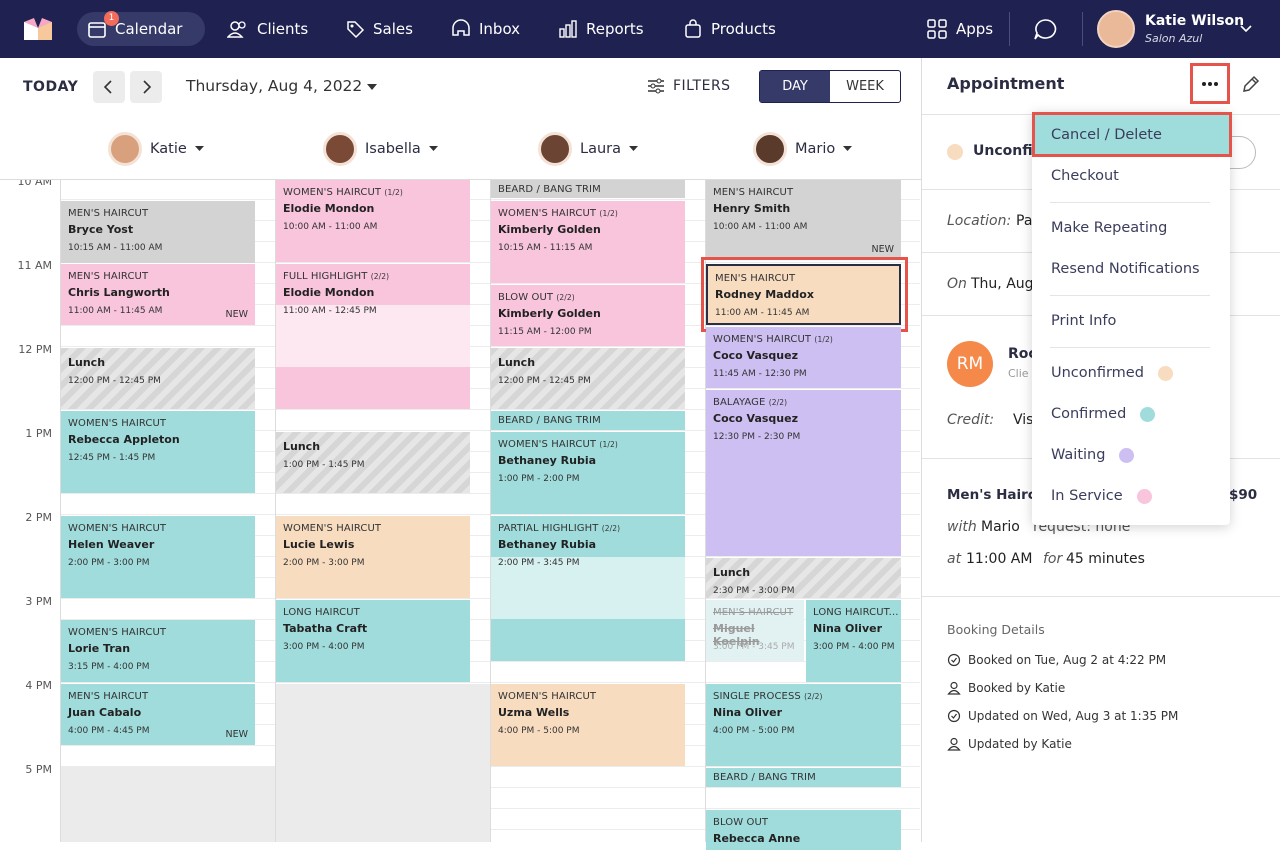 This screenshot has height=850, width=1280. Describe the element at coordinates (1022, 354) in the screenshot. I see `client-name: Roc` at that location.